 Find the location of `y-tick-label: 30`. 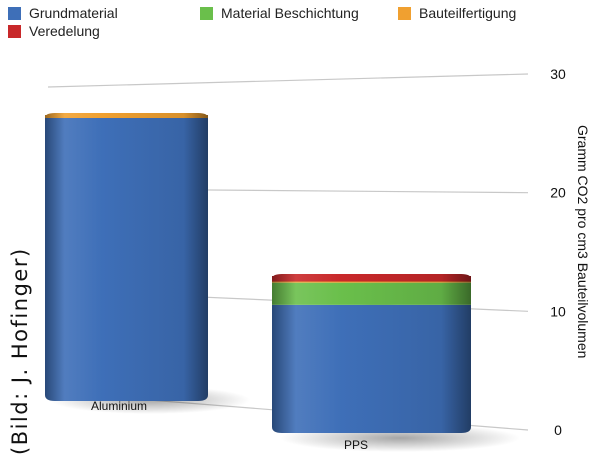

y-tick-label: 30 is located at coordinates (558, 74).